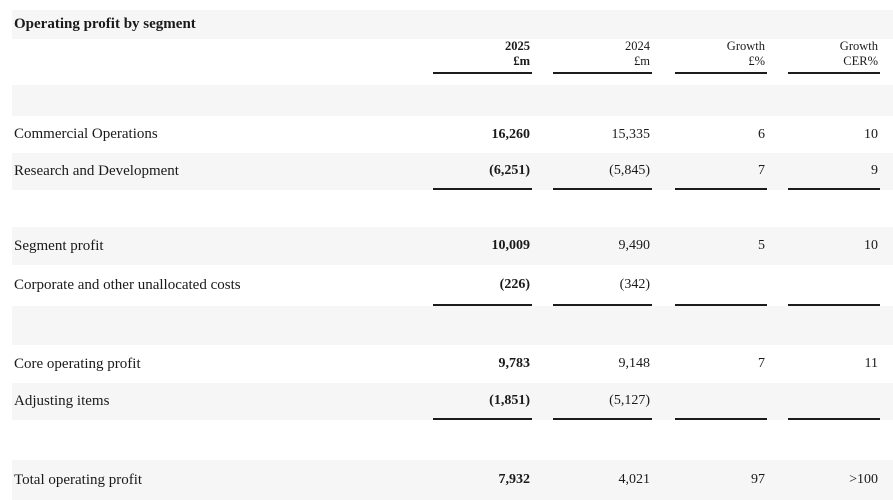 The height and width of the screenshot is (500, 893). What do you see at coordinates (871, 363) in the screenshot?
I see `cell-growth-cer: 11` at bounding box center [871, 363].